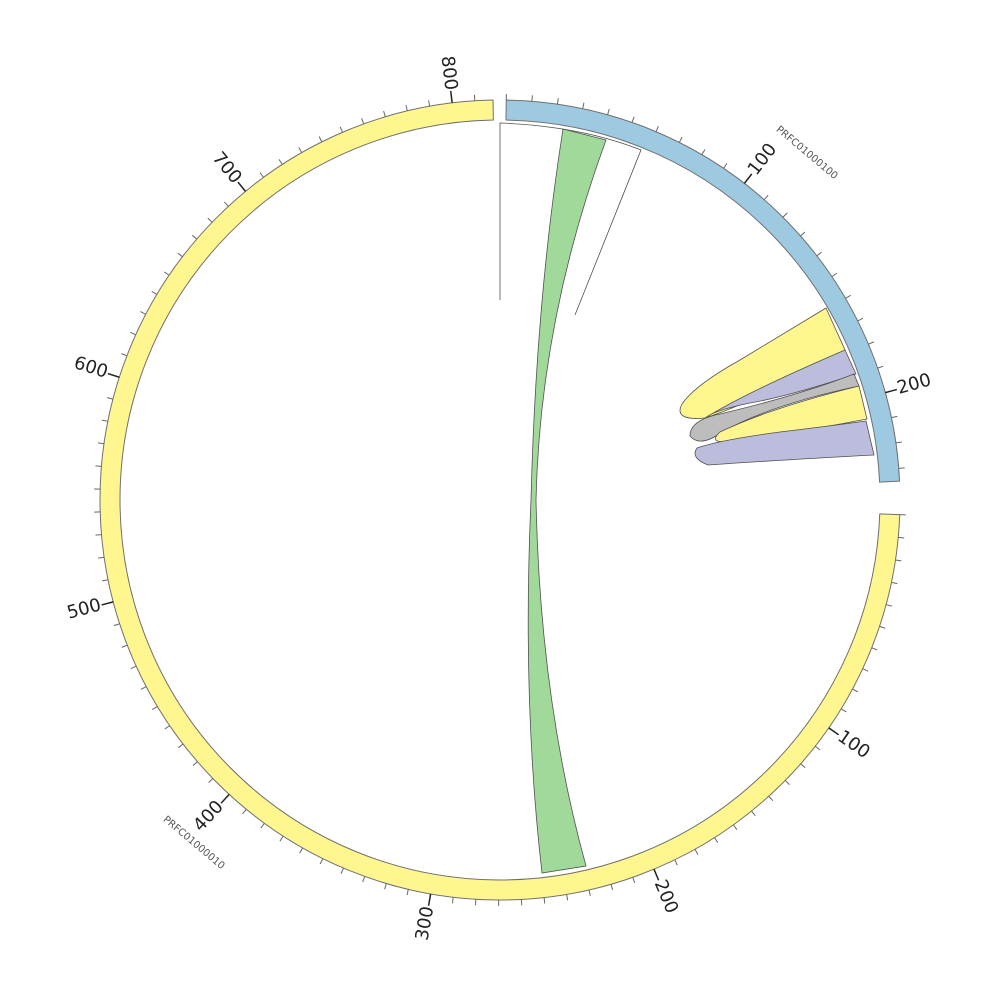  What do you see at coordinates (90, 367) in the screenshot?
I see `tick-label: 600` at bounding box center [90, 367].